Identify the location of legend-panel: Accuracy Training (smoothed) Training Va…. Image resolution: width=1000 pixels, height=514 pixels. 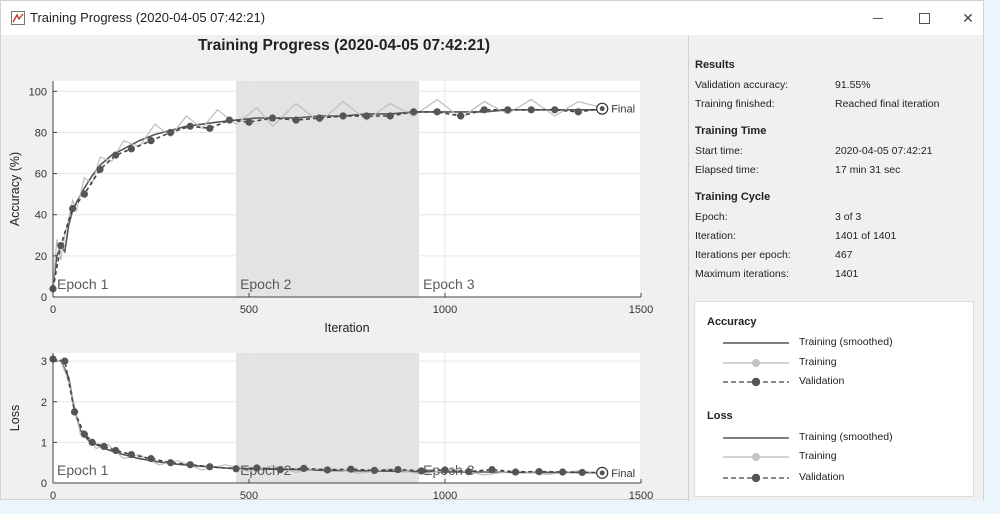
(834, 399).